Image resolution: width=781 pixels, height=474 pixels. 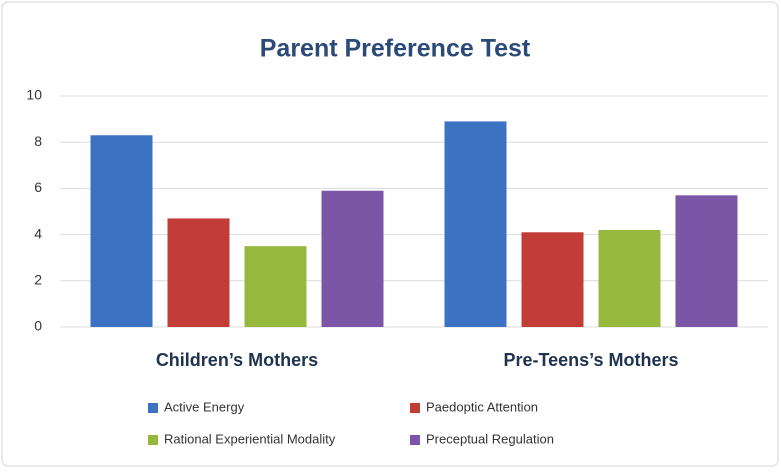 I want to click on legend-label: Active Energy, so click(x=204, y=406).